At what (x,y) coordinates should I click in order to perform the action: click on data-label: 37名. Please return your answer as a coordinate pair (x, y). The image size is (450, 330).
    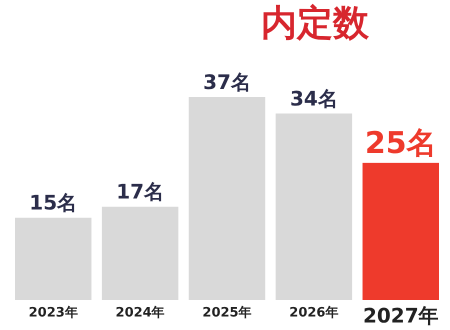
    Looking at the image, I should click on (227, 82).